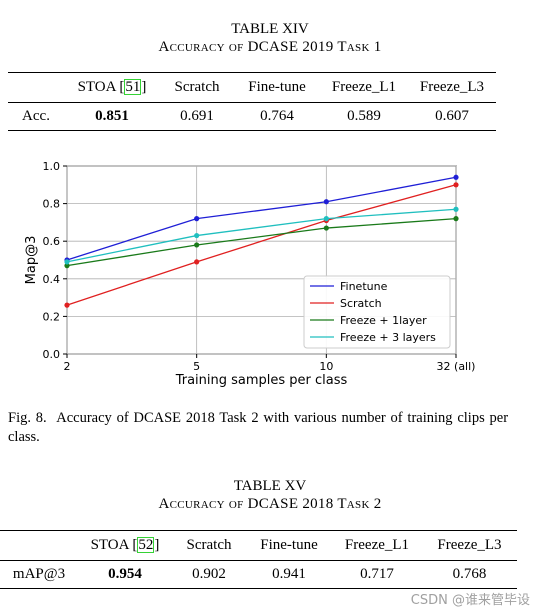  I want to click on y-tick-label: 0.6, so click(52, 241).